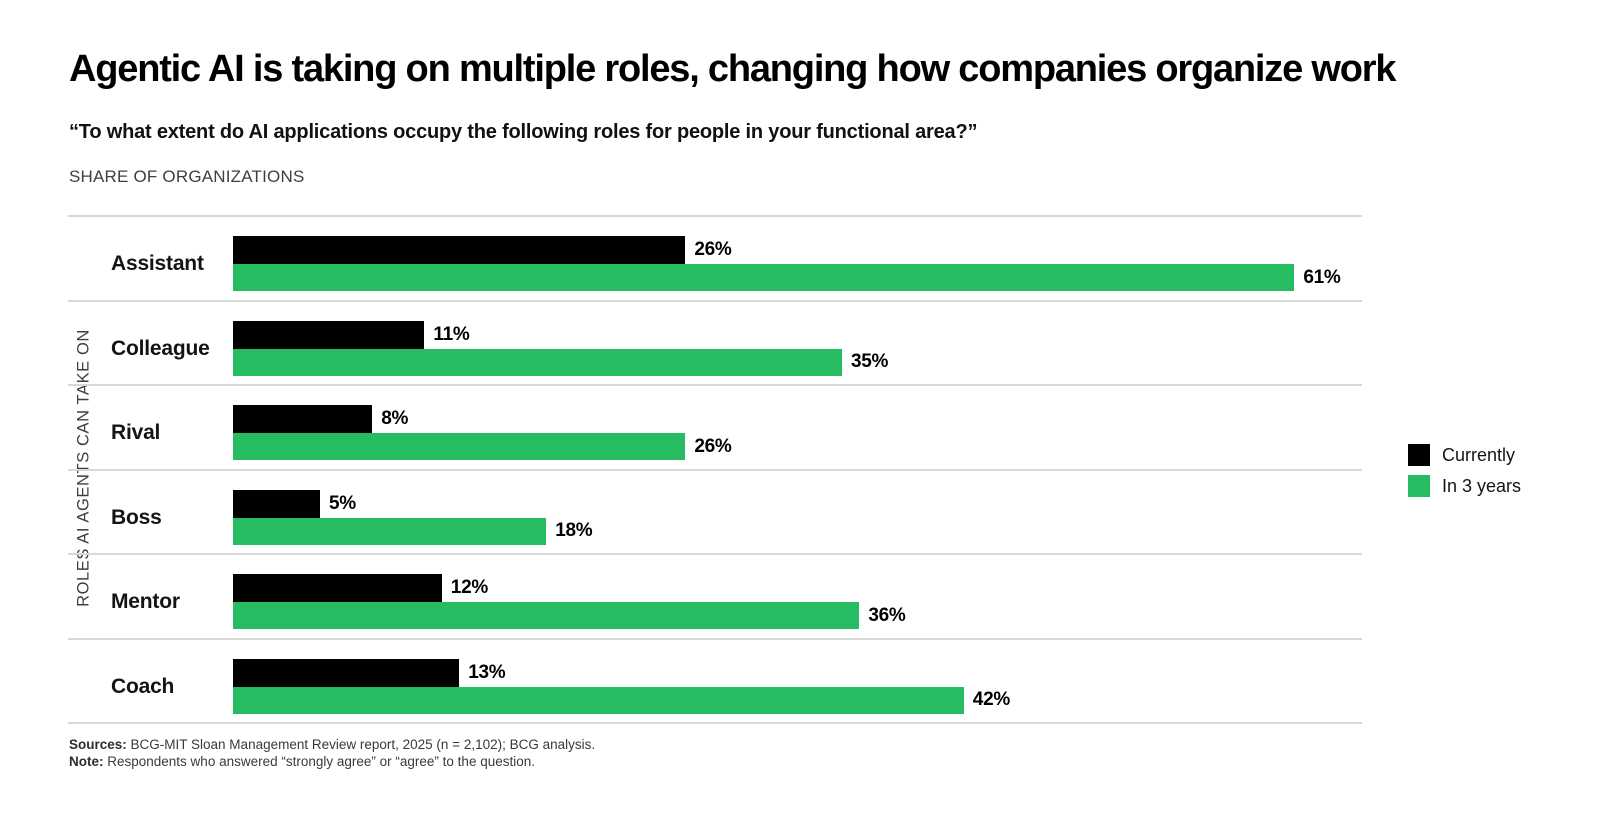 The image size is (1600, 837). What do you see at coordinates (157, 263) in the screenshot?
I see `category-label: Assistant` at bounding box center [157, 263].